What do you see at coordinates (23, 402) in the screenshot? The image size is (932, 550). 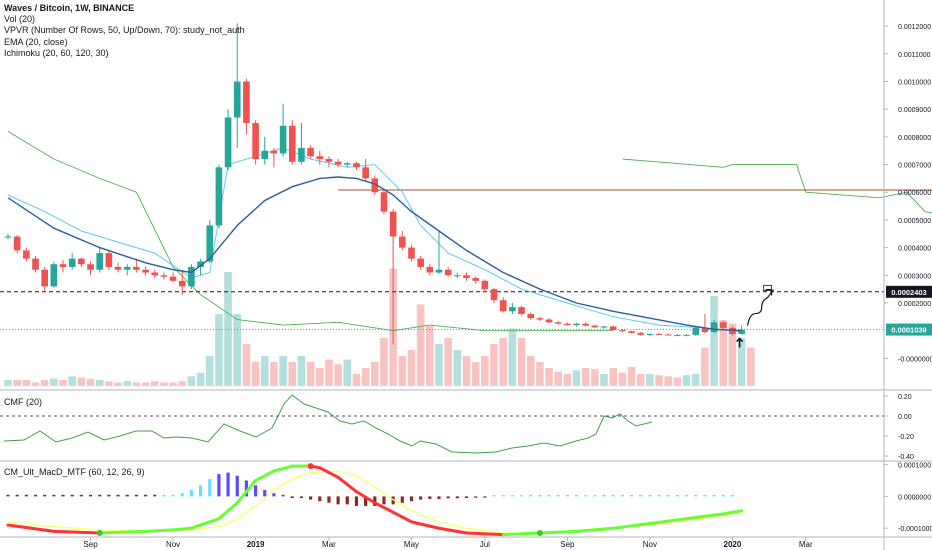 I see `cmf-pane-title: CMF (20)` at bounding box center [23, 402].